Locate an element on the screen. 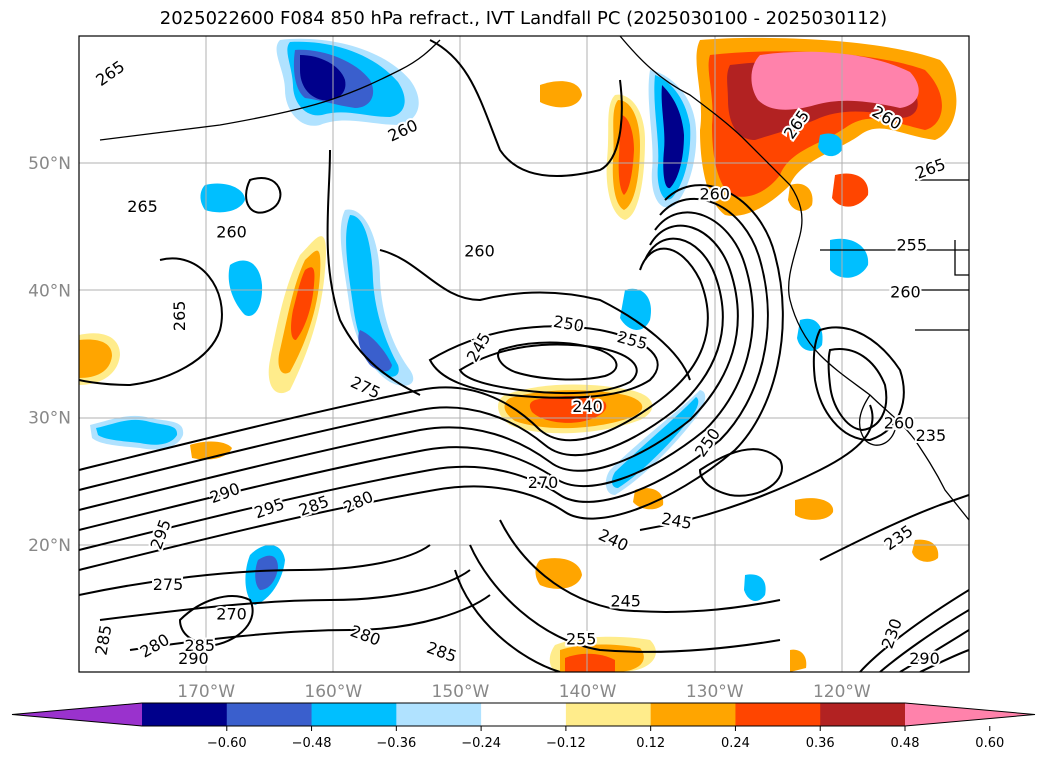 This screenshot has height=765, width=1047. contour-label: 275 is located at coordinates (168, 584).